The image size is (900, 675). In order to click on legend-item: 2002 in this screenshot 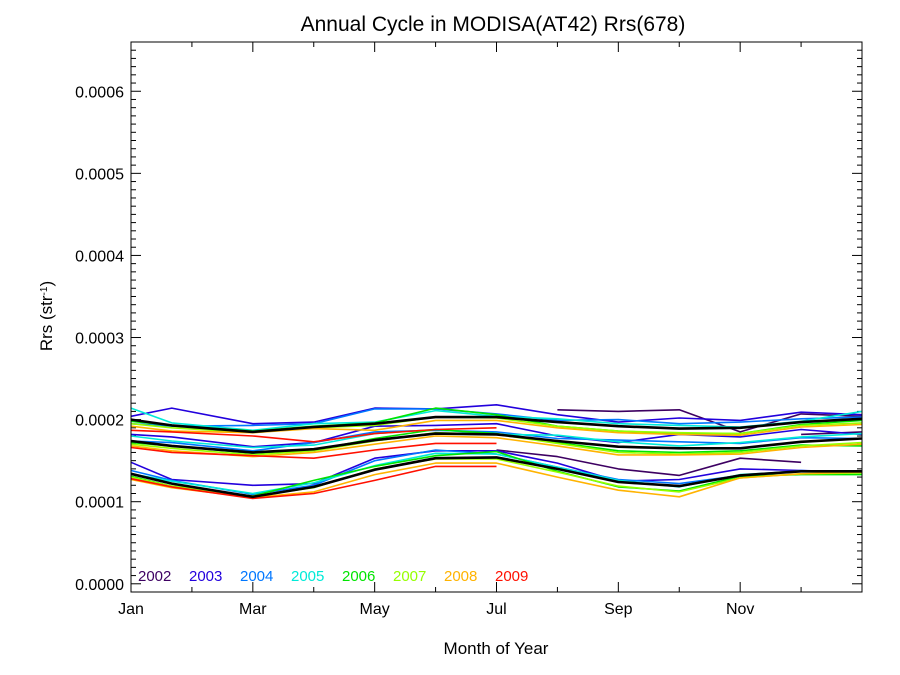, I will do `click(154, 576)`.